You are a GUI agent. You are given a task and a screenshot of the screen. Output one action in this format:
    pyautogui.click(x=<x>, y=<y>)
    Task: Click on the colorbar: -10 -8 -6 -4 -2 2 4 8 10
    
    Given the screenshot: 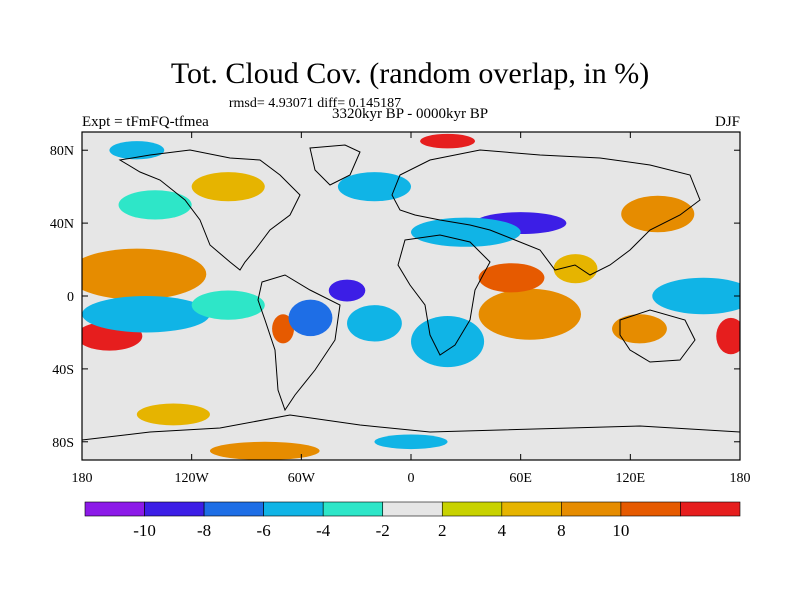 What is the action you would take?
    pyautogui.click(x=412, y=520)
    